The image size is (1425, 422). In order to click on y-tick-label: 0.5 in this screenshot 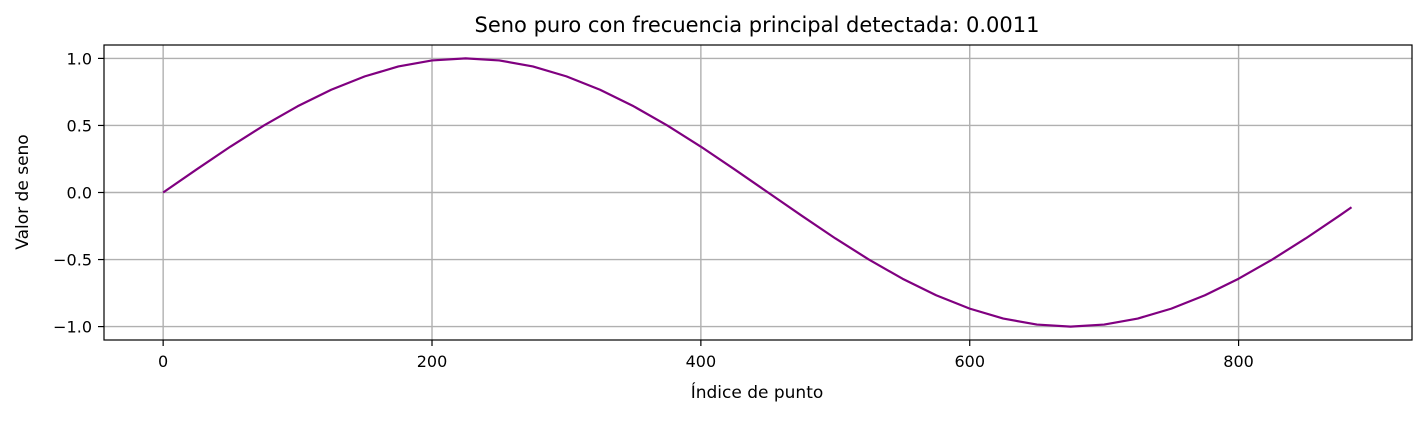, I will do `click(79, 125)`.